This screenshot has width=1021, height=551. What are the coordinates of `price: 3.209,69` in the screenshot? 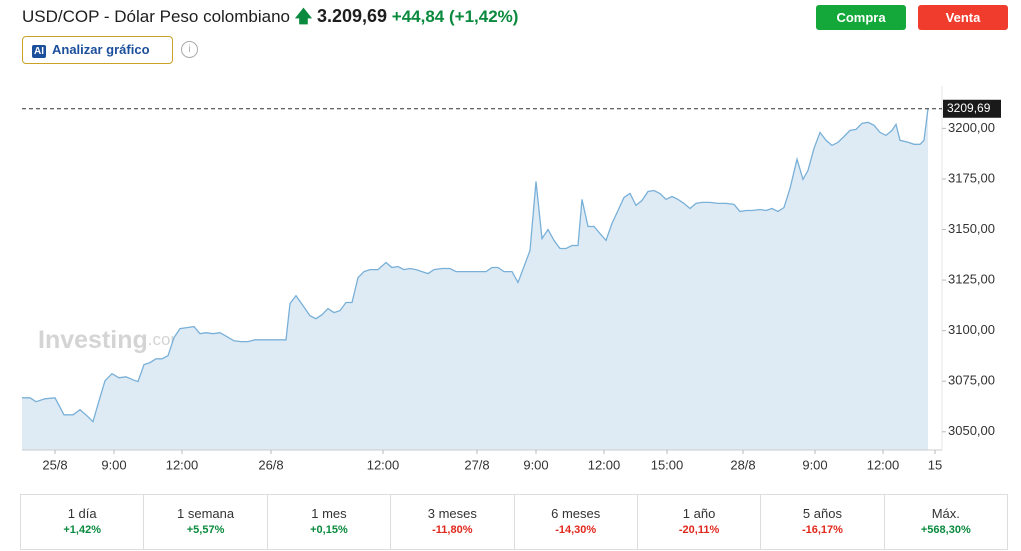 It's located at (352, 16).